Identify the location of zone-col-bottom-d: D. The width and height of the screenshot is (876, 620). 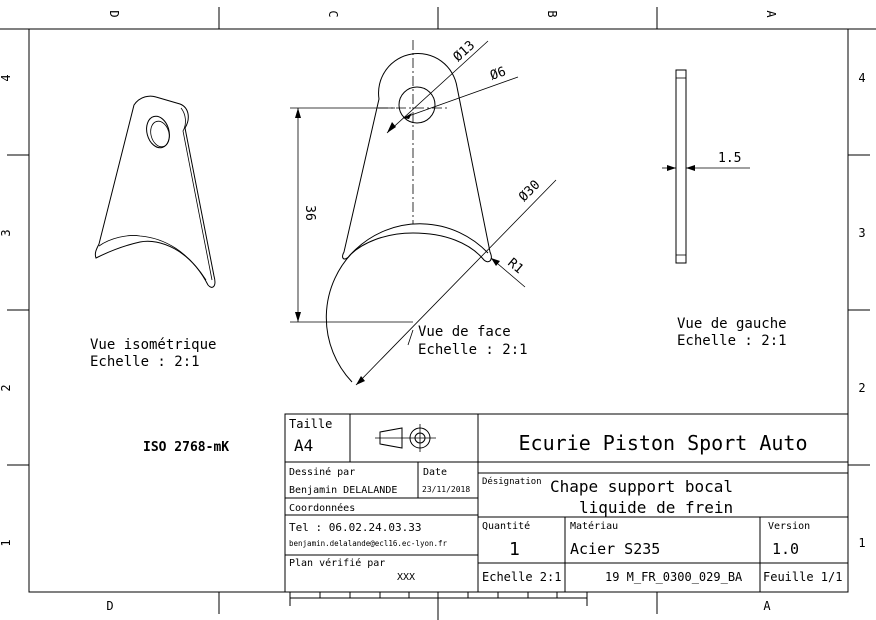
(109, 606).